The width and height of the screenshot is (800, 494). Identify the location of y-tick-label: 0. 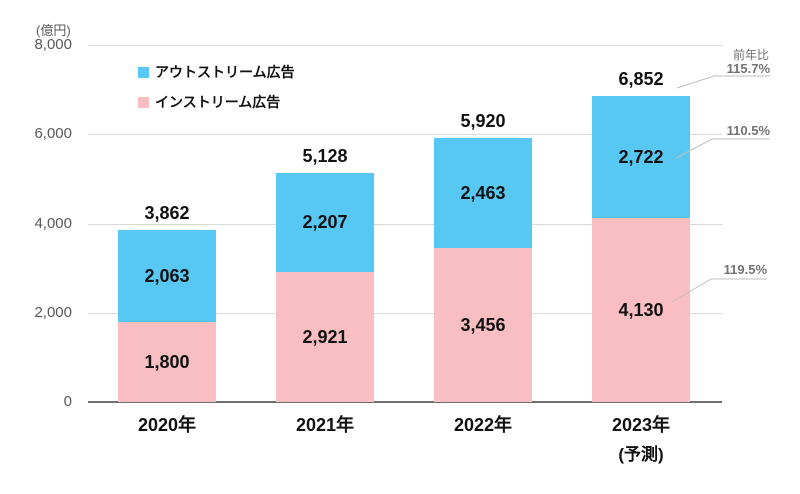
(67, 401).